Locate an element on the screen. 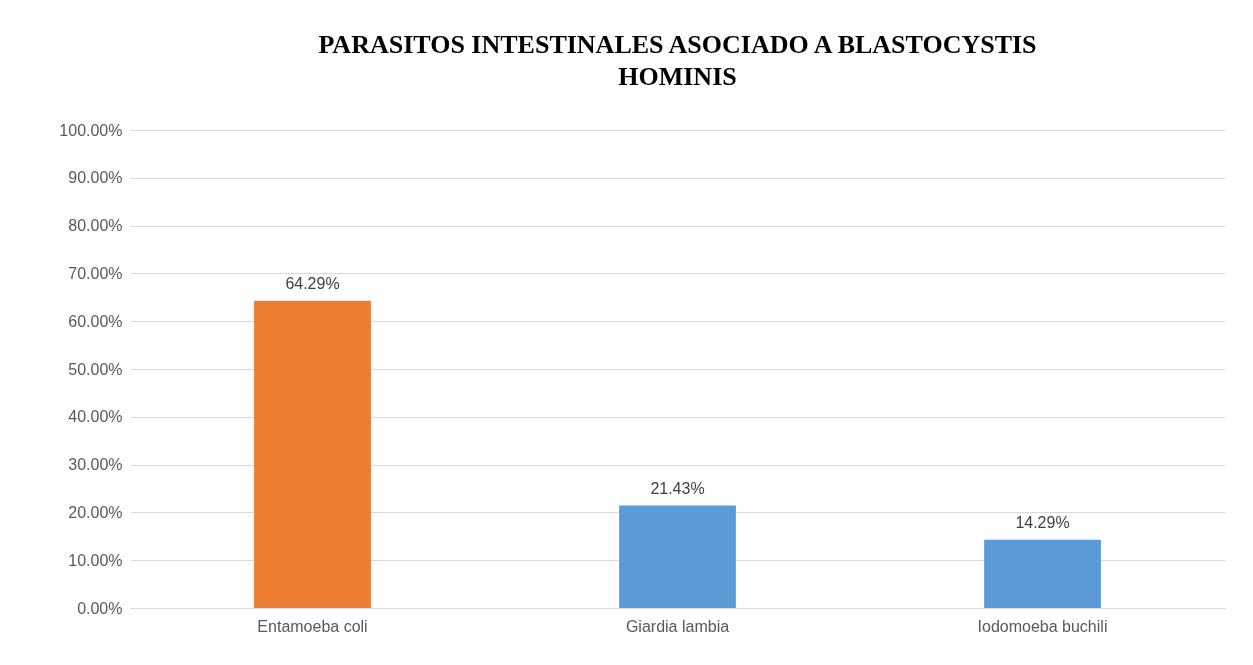  y-tick-label: 0.00% is located at coordinates (100, 608).